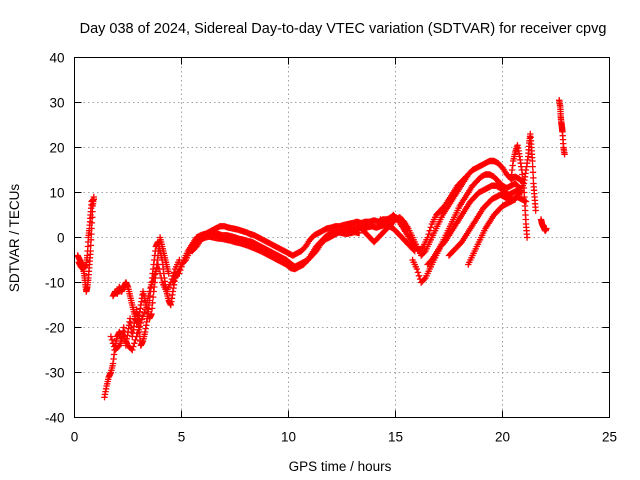 The image size is (640, 480). I want to click on x-tick-label: 20, so click(502, 437).